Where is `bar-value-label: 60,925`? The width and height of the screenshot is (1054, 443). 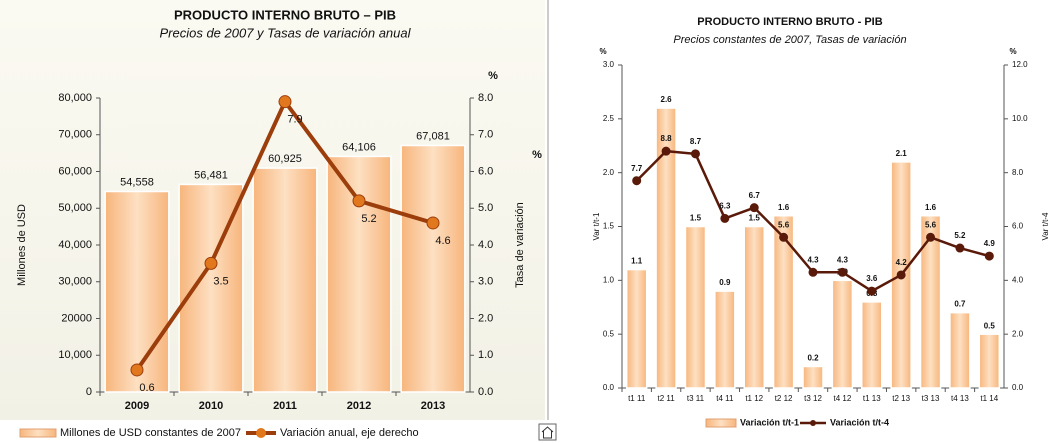
bar-value-label: 60,925 is located at coordinates (285, 159).